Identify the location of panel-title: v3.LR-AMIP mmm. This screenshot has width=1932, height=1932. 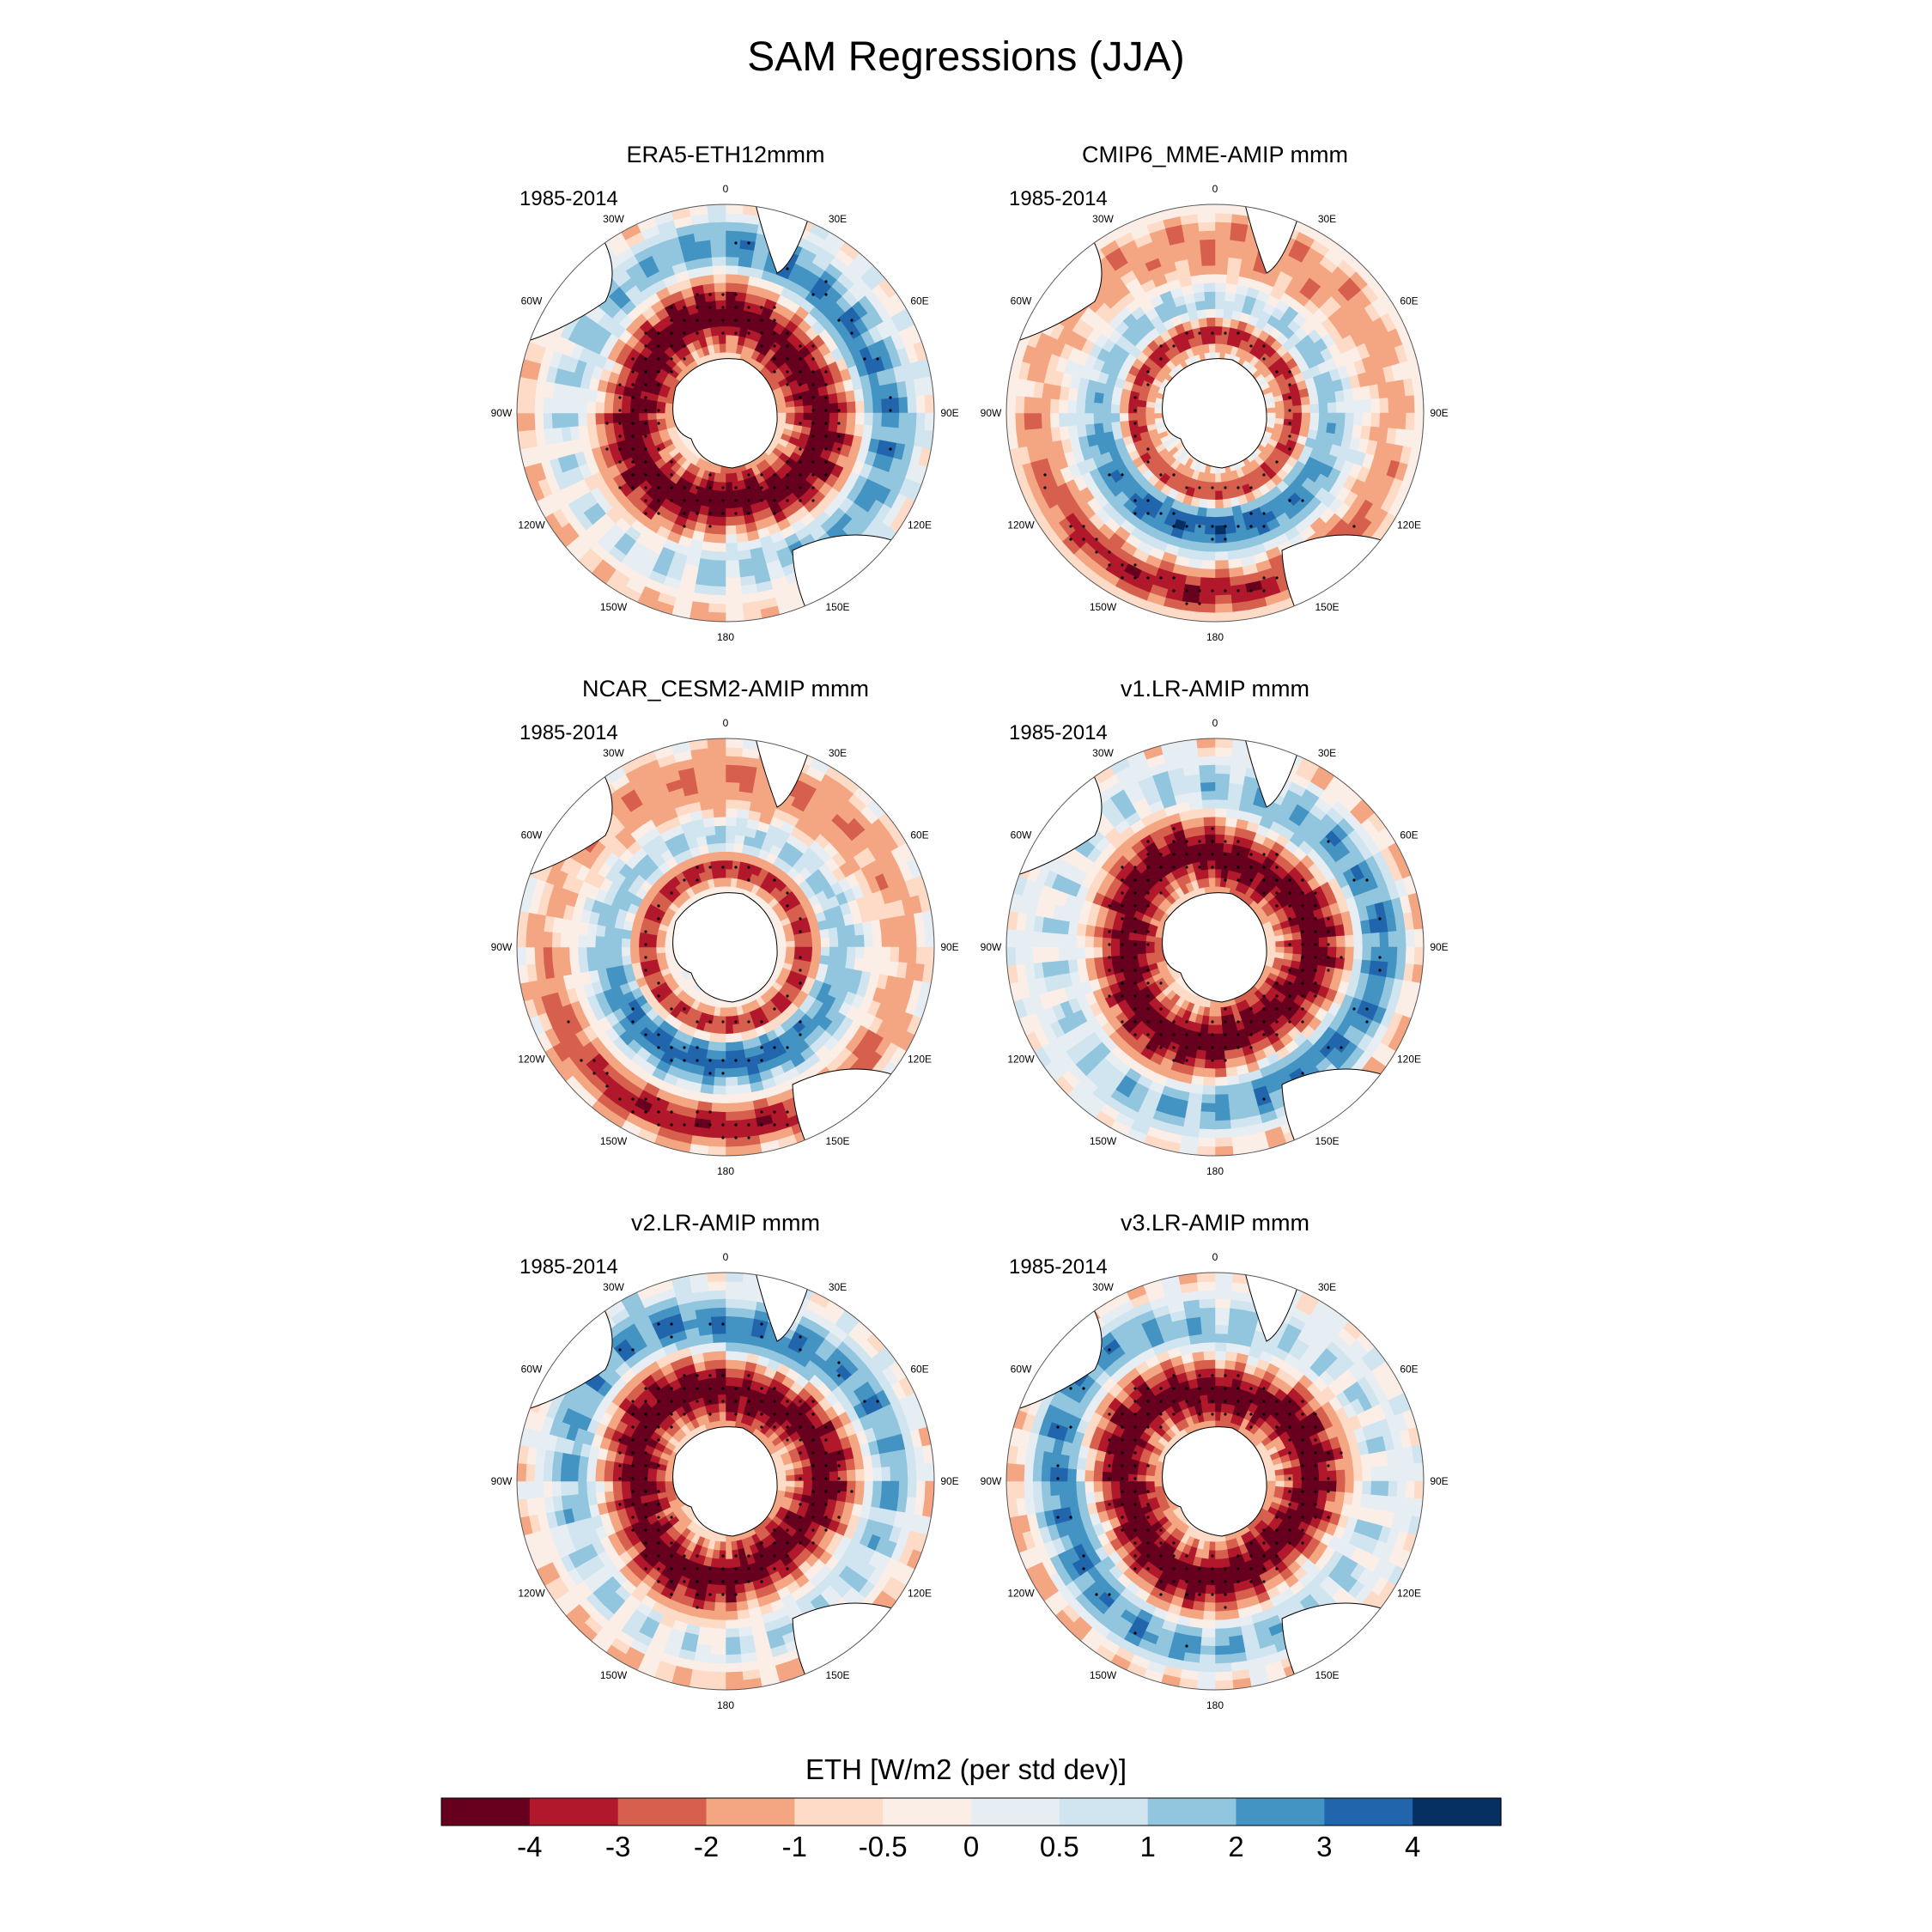
(1215, 1223).